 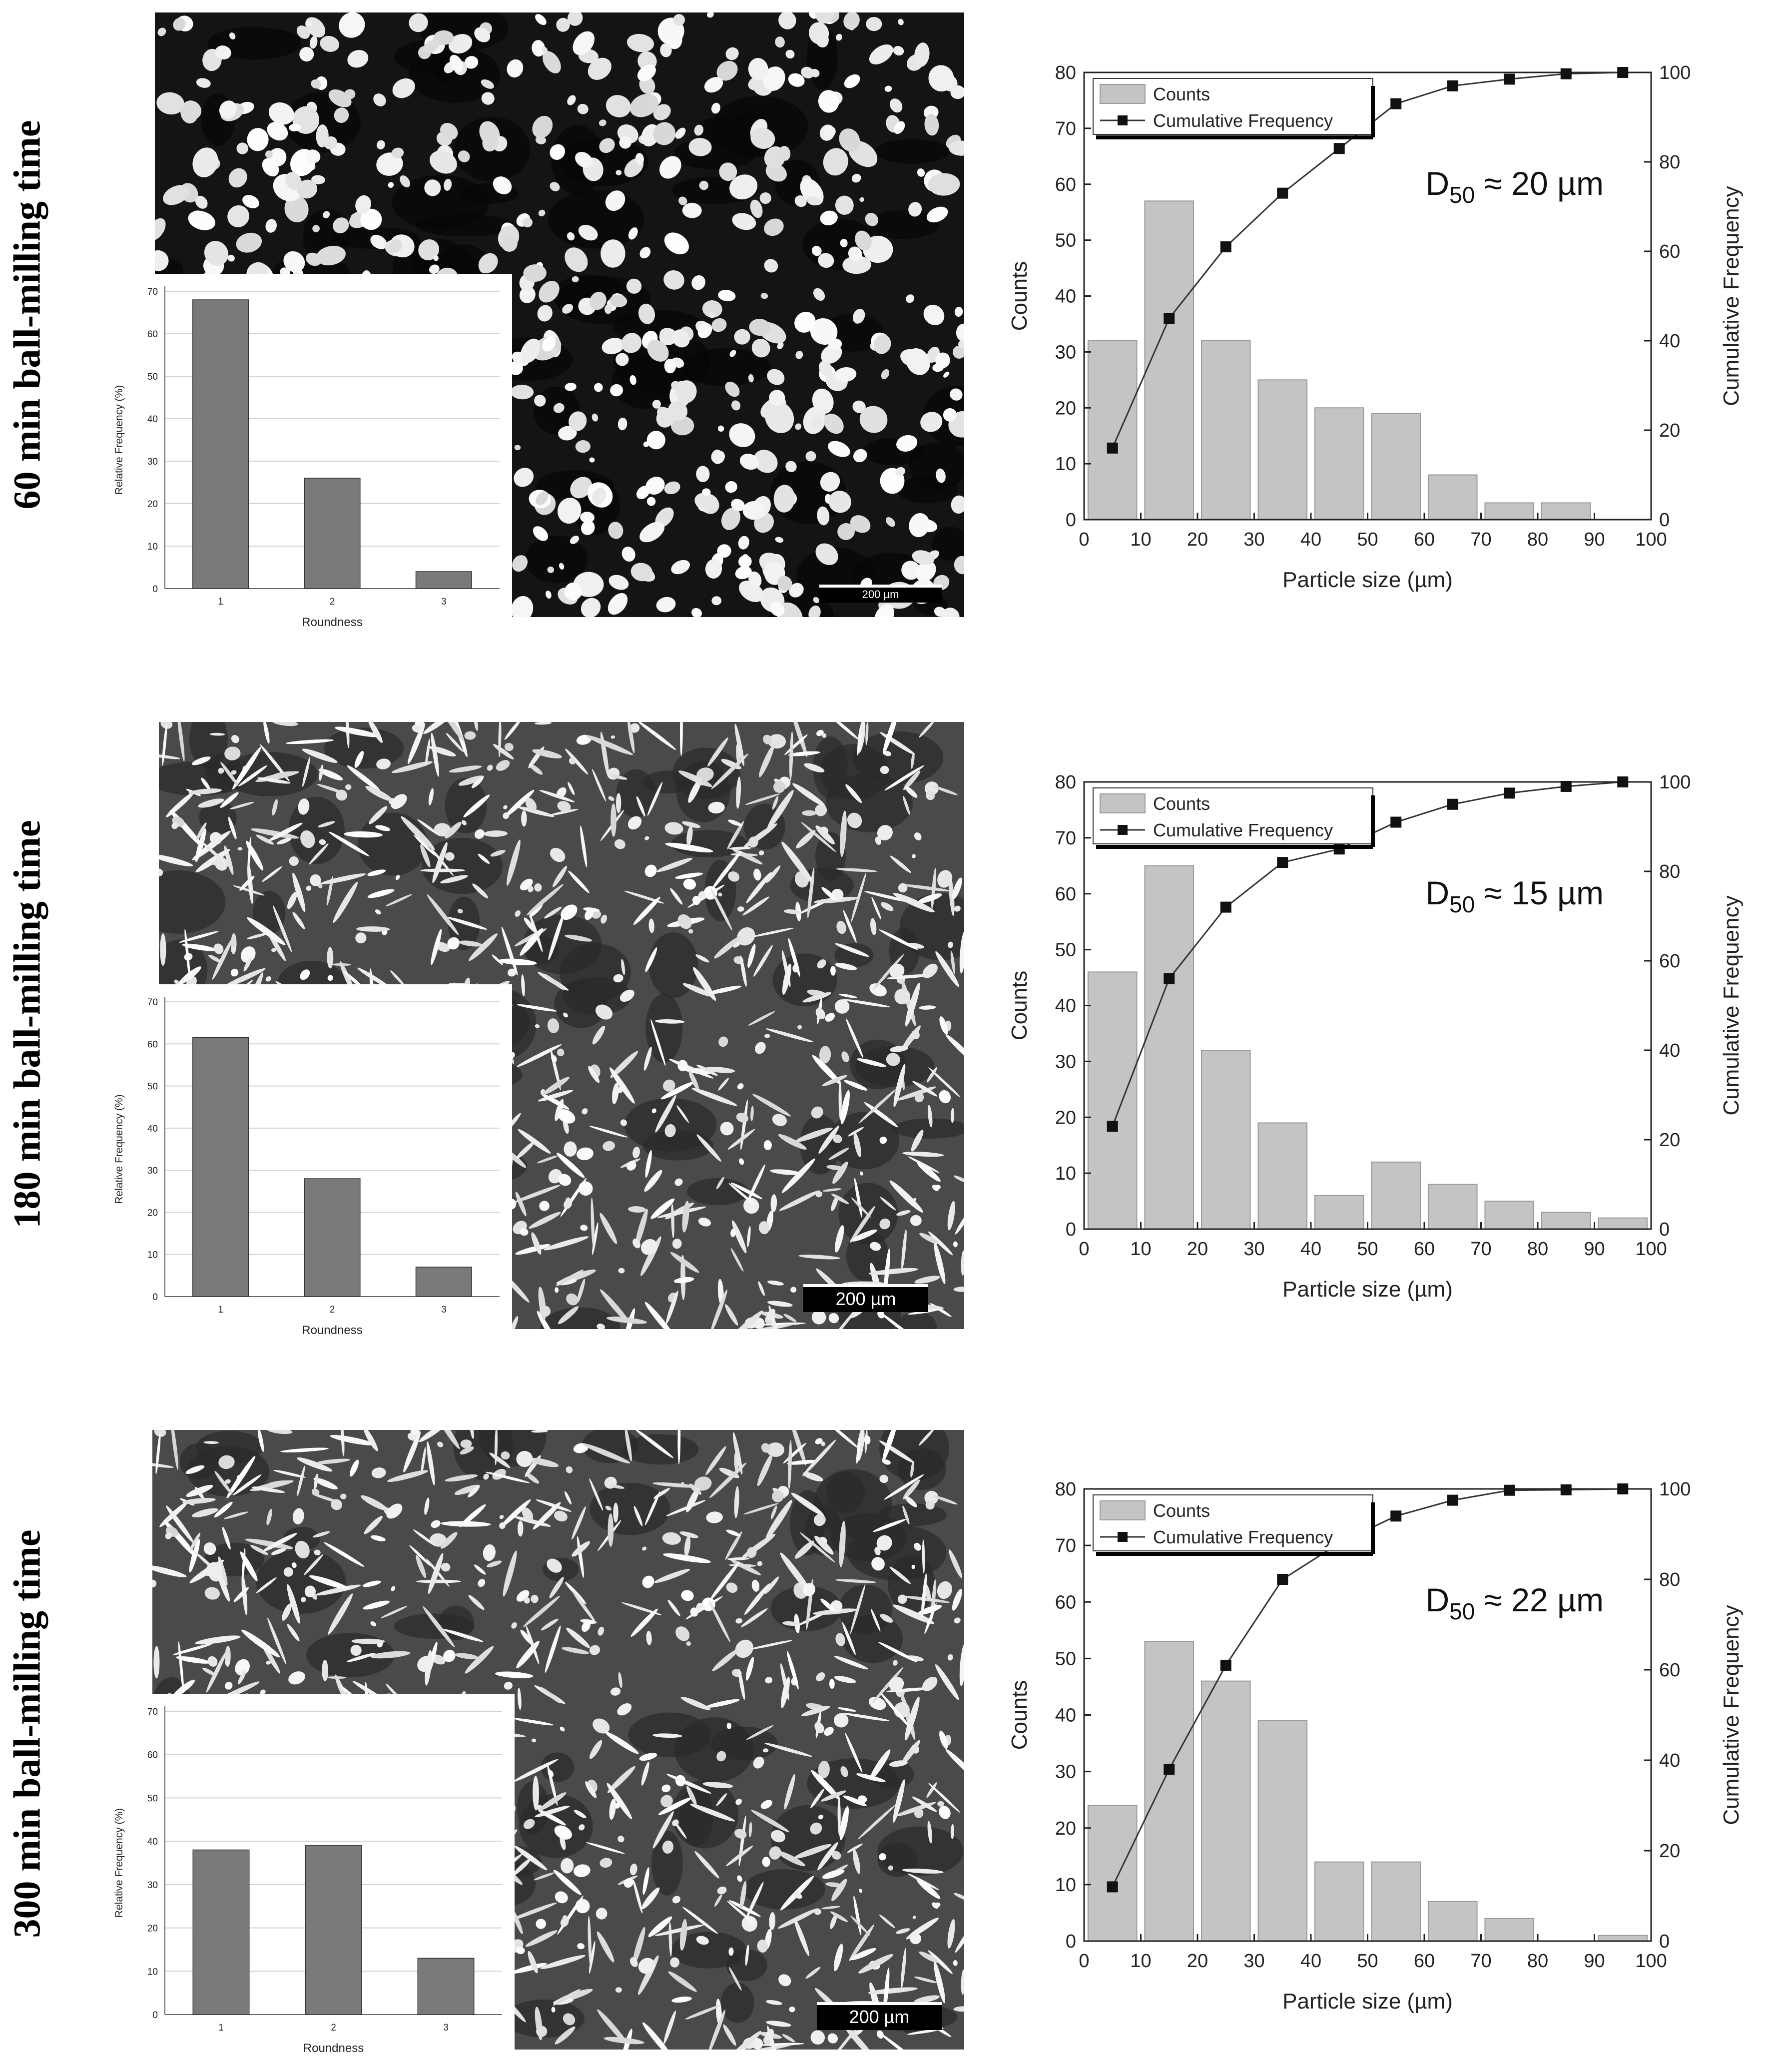 I want to click on y-tick-label: 70, so click(x=152, y=292).